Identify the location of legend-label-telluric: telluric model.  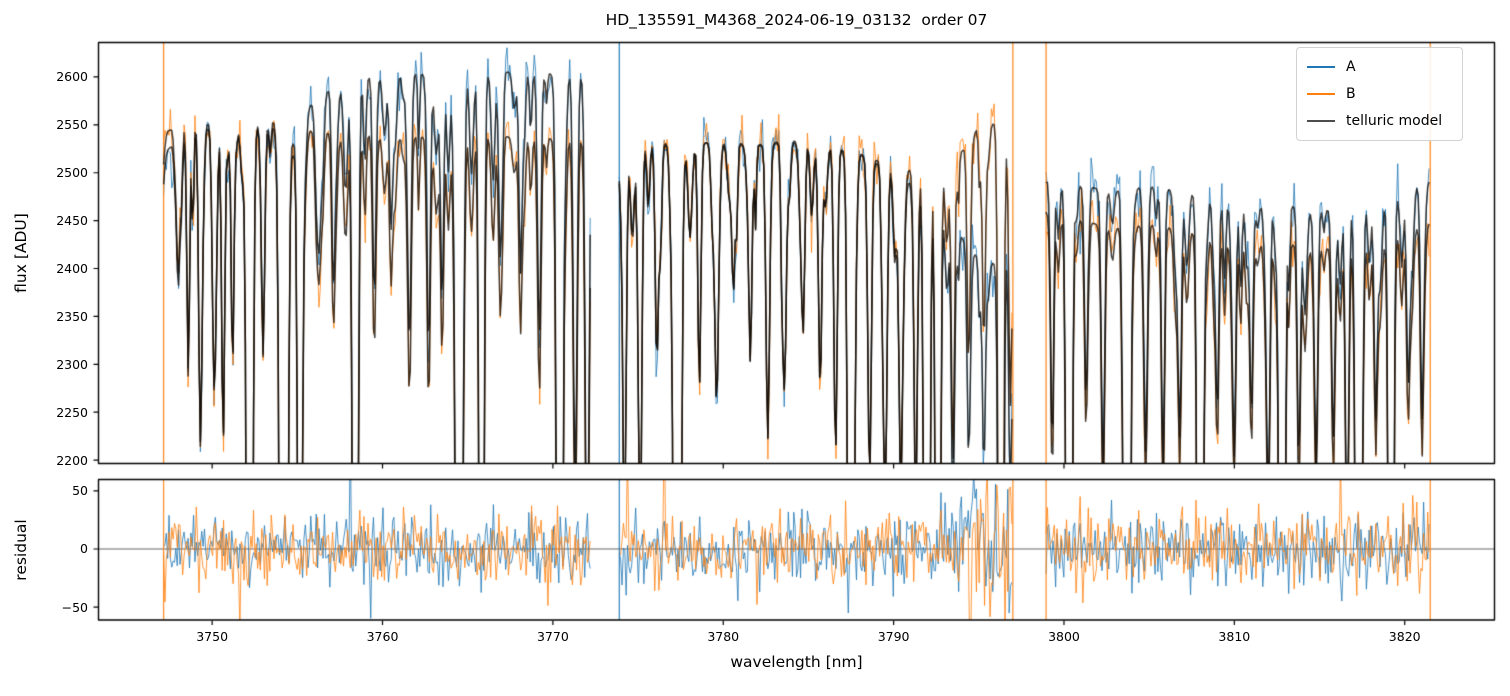
(1394, 120).